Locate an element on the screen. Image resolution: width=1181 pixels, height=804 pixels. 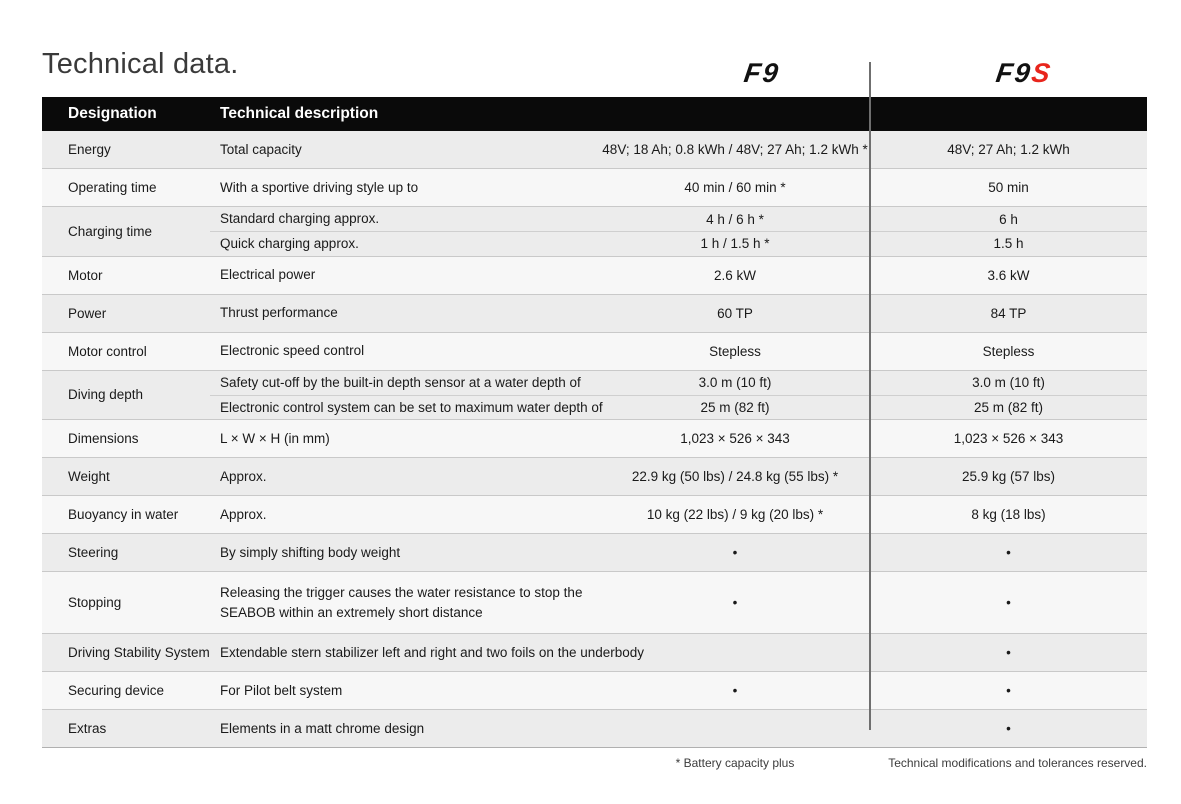
table-subrow: Elements in a matt chrome design • is located at coordinates (678, 728).